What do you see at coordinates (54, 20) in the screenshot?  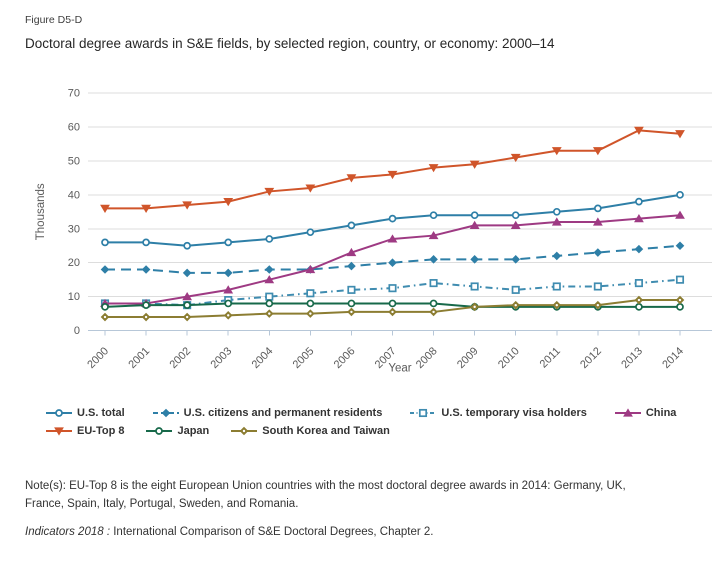 I see `figure-label: Figure D5-D` at bounding box center [54, 20].